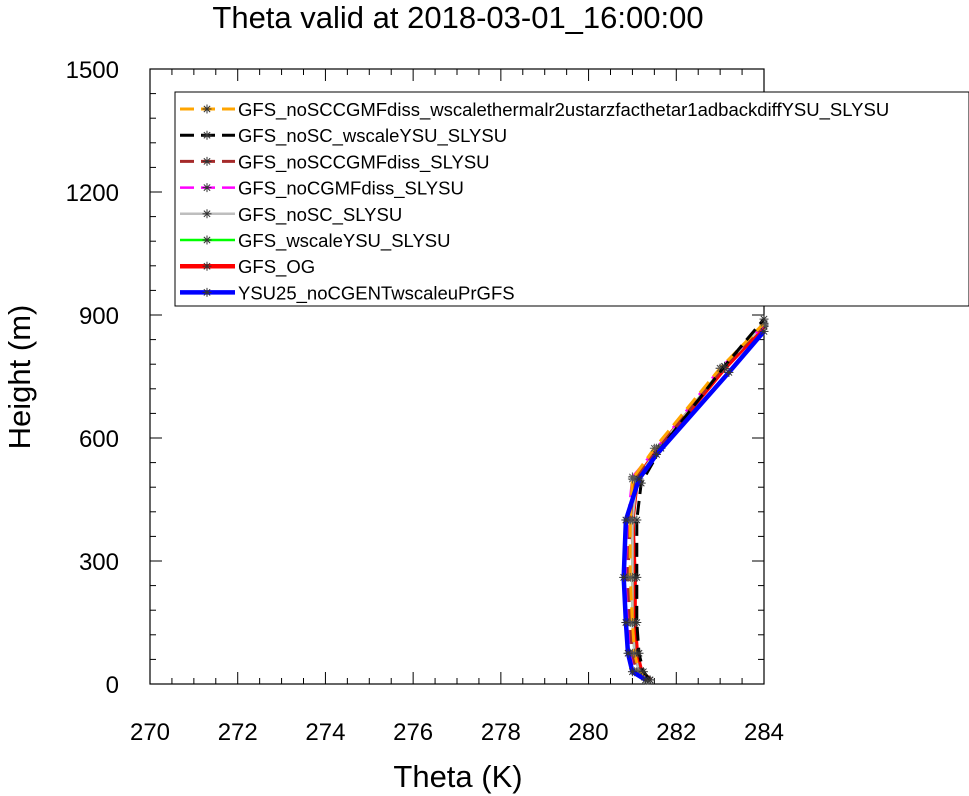 Image resolution: width=969 pixels, height=796 pixels. What do you see at coordinates (238, 732) in the screenshot?
I see `x-tick-label: 272` at bounding box center [238, 732].